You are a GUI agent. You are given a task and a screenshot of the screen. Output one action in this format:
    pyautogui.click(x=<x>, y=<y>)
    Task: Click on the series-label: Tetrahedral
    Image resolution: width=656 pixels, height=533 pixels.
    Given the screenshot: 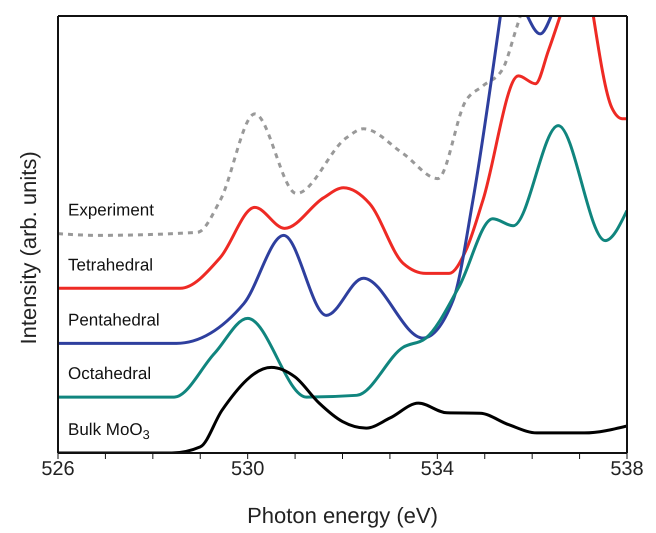 What is the action you would take?
    pyautogui.click(x=111, y=264)
    